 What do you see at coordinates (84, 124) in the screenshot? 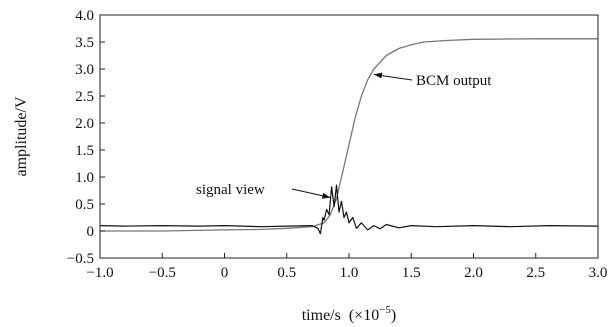
I see `y-tick-label: 2.0` at bounding box center [84, 124].